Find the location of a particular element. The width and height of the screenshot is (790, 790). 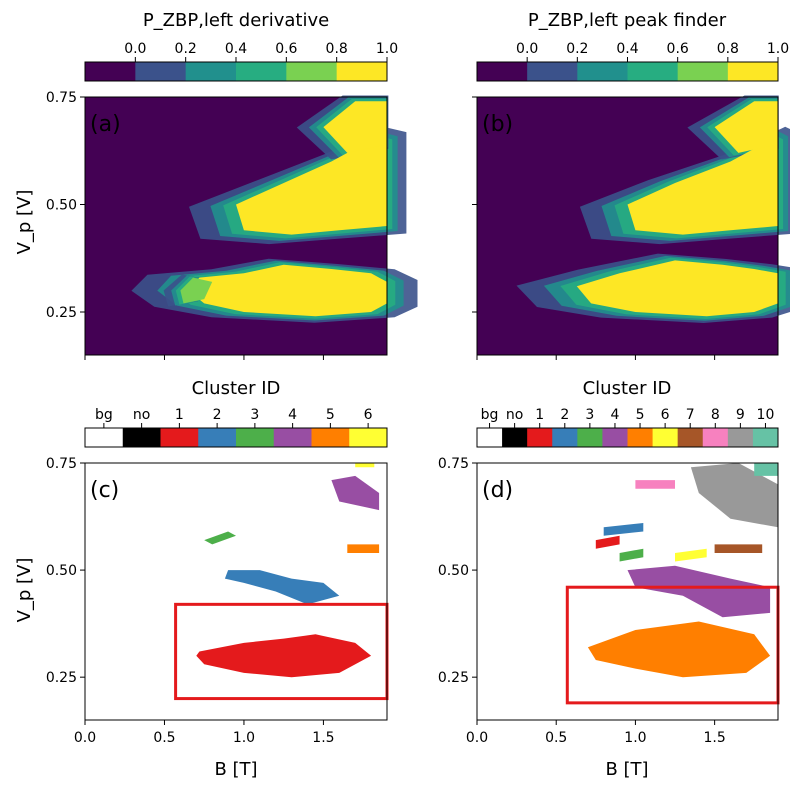

colorbar-tick-label: 9 is located at coordinates (740, 415).